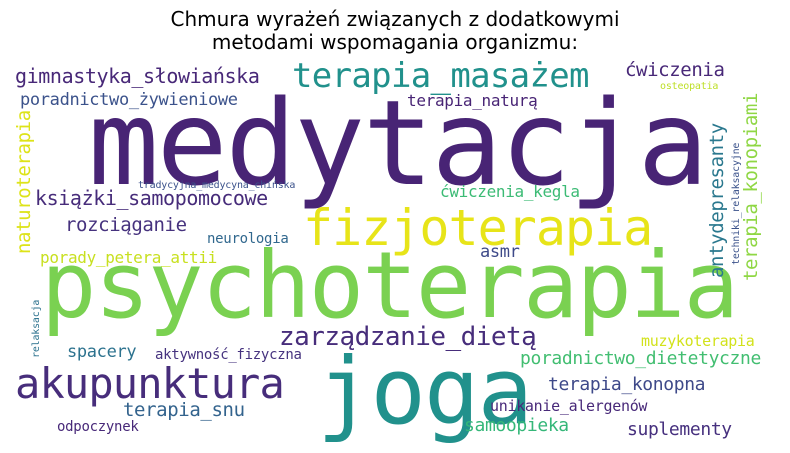 This screenshot has width=790, height=453. I want to click on word-terapia-konopiami: terapia_konopiami, so click(751, 186).